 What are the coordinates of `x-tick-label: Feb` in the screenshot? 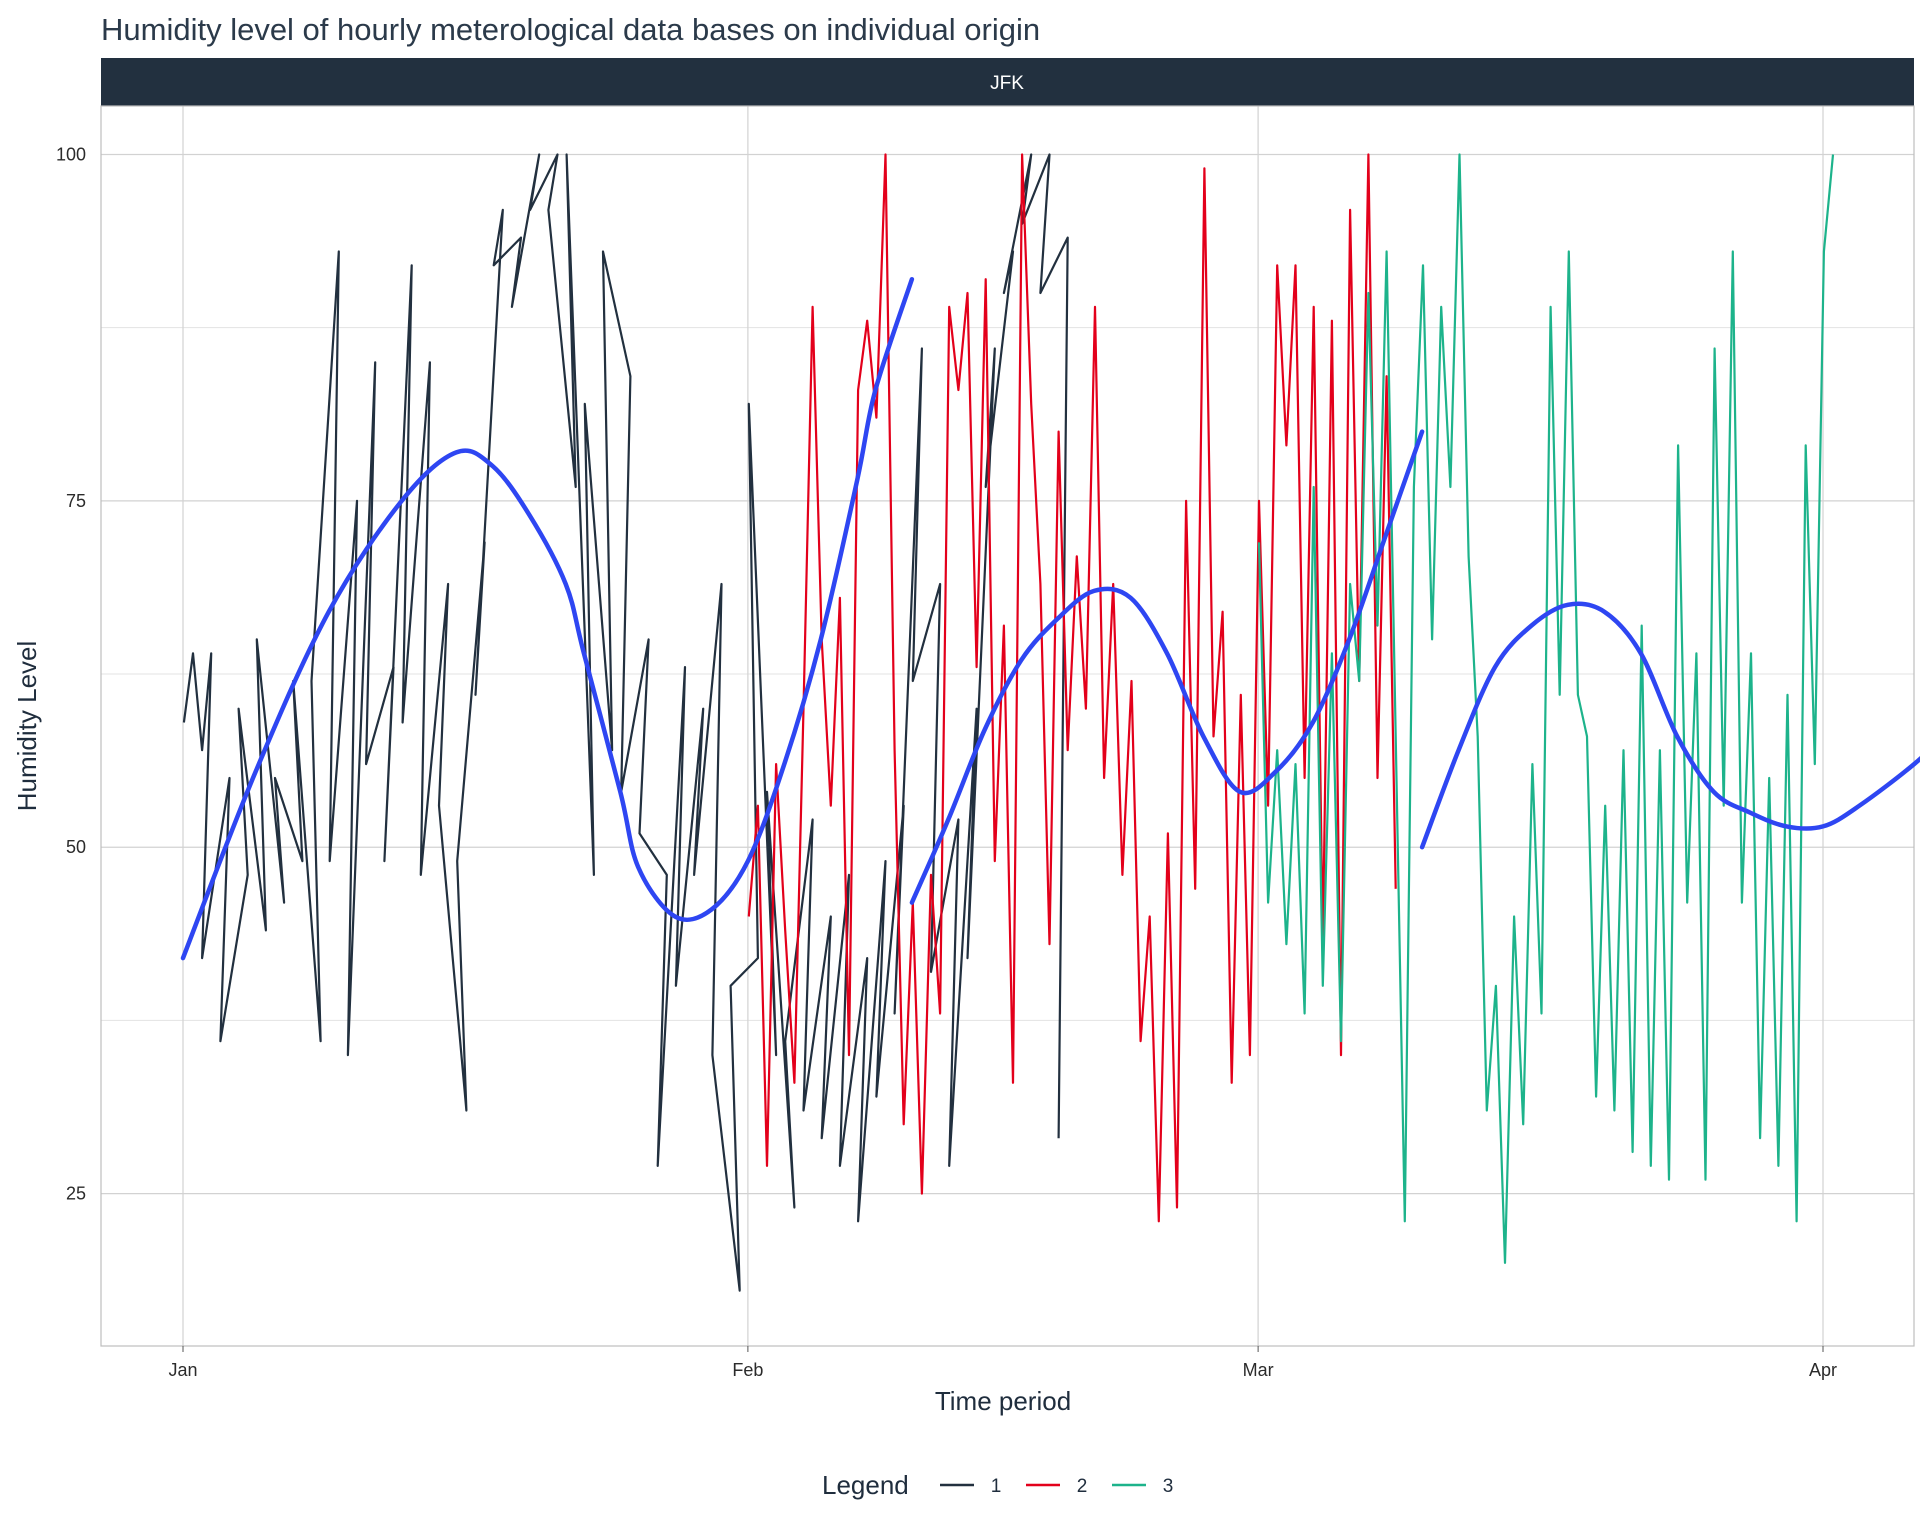 It's located at (747, 1370).